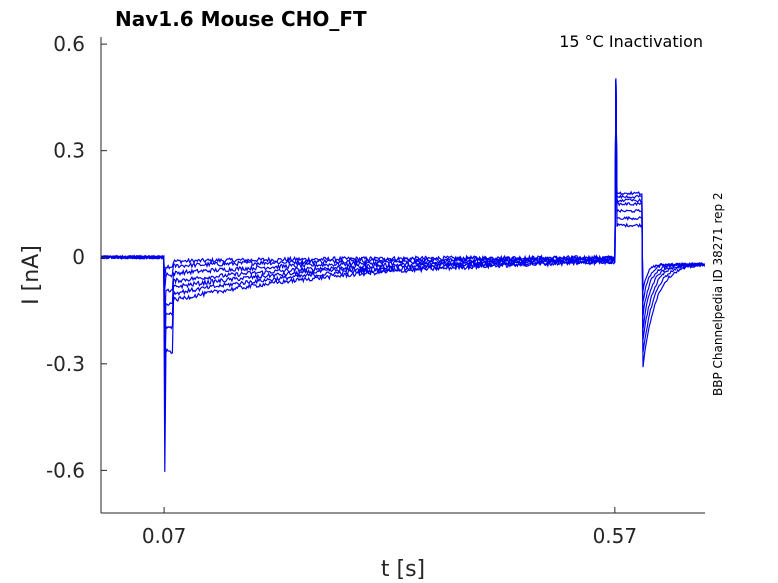 The image size is (778, 583). I want to click on y-ticks: 0.6 0.3 0 -0.3 -0.6, so click(76, 257).